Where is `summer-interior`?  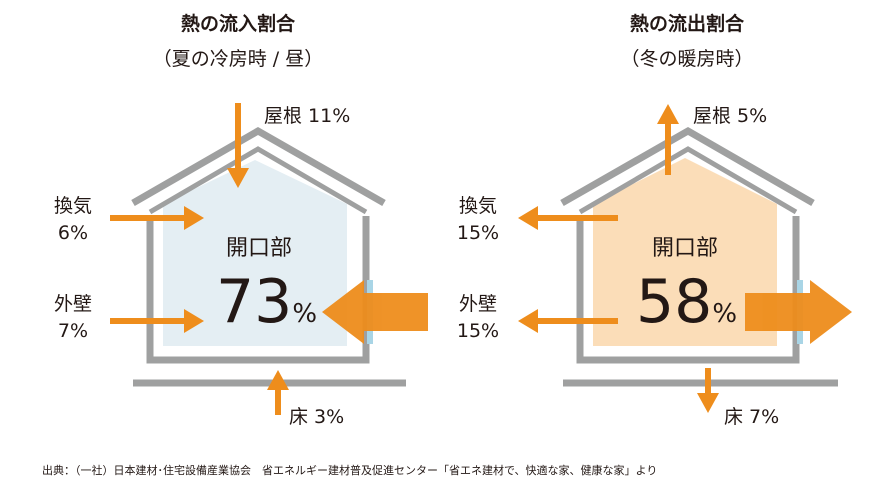
summer-interior is located at coordinates (255, 253).